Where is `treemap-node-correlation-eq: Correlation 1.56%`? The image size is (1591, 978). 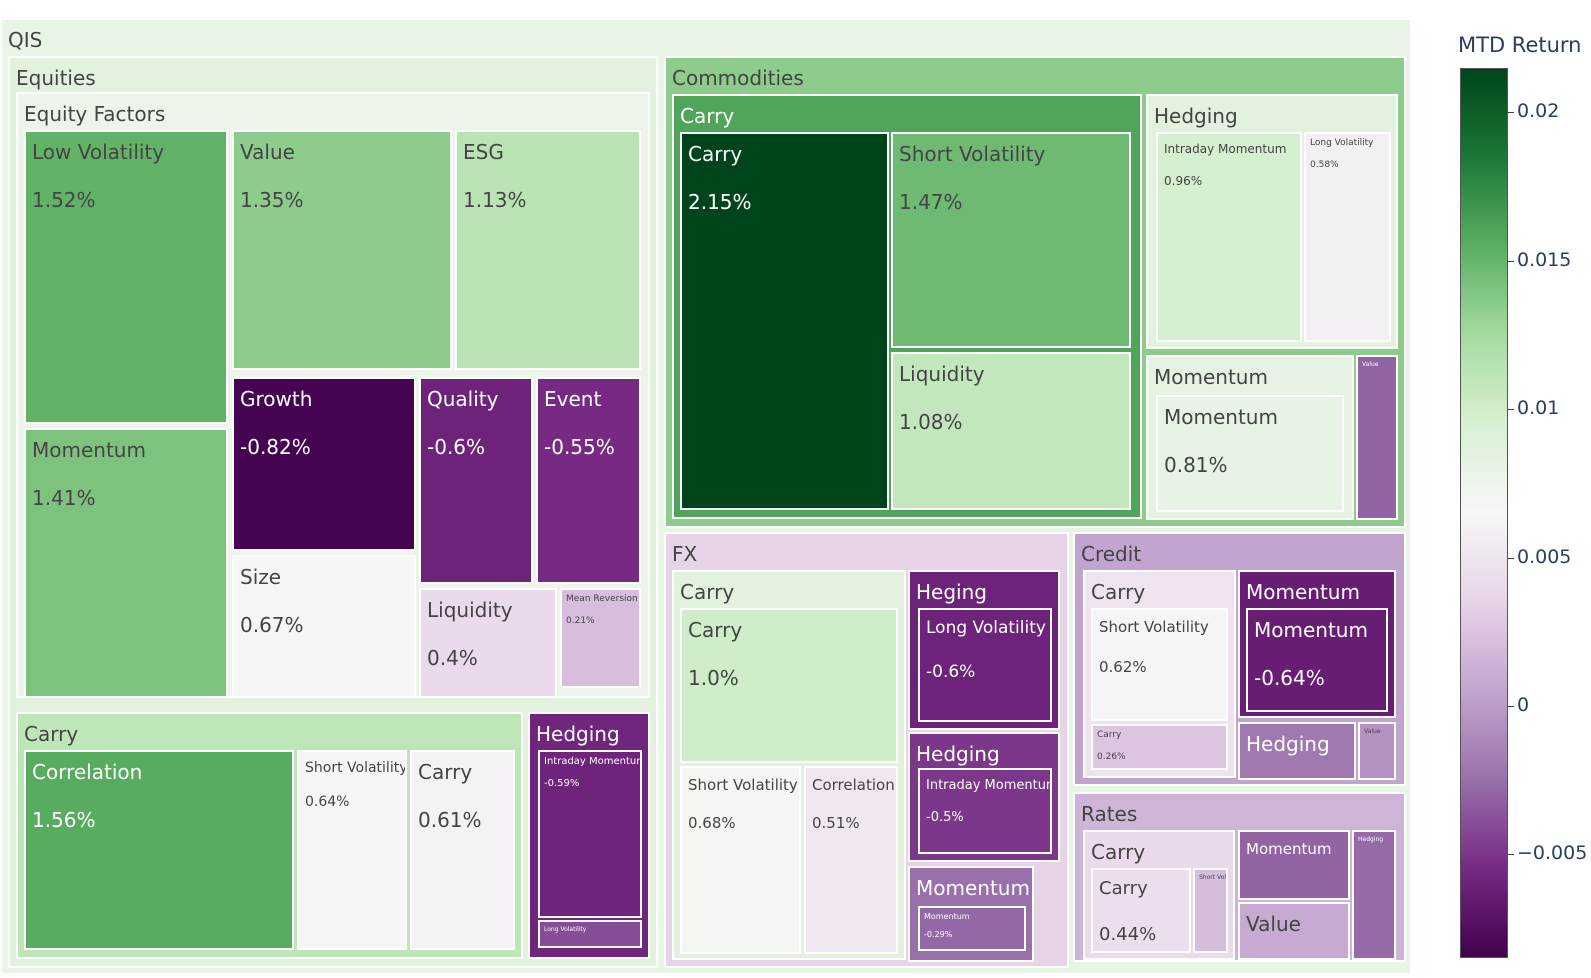 treemap-node-correlation-eq: Correlation 1.56% is located at coordinates (159, 850).